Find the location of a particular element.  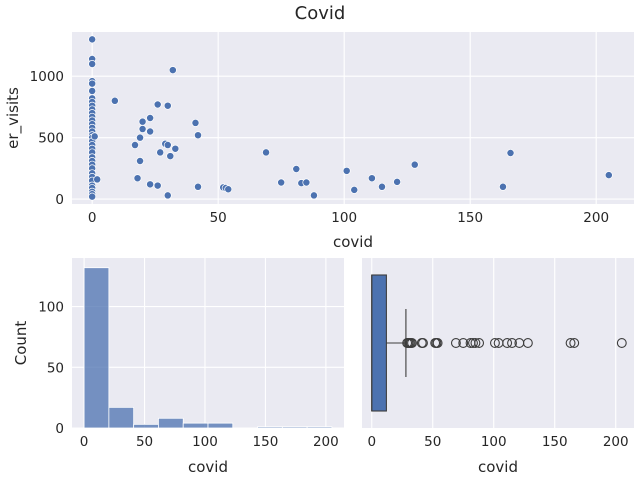

boxplot-x-tick-label: 0 is located at coordinates (371, 442).